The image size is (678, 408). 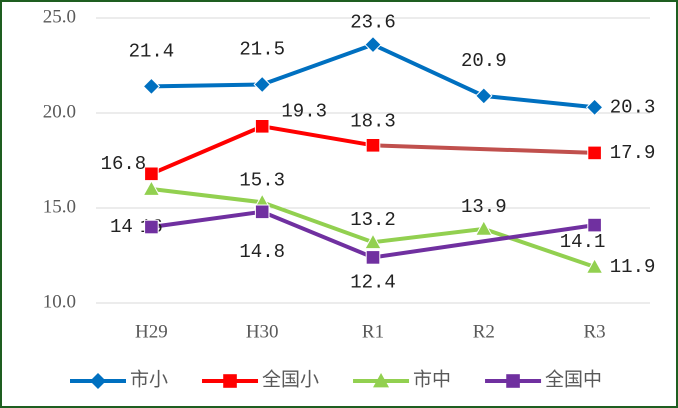 What do you see at coordinates (573, 379) in the screenshot?
I see `legend-label: 全国中` at bounding box center [573, 379].